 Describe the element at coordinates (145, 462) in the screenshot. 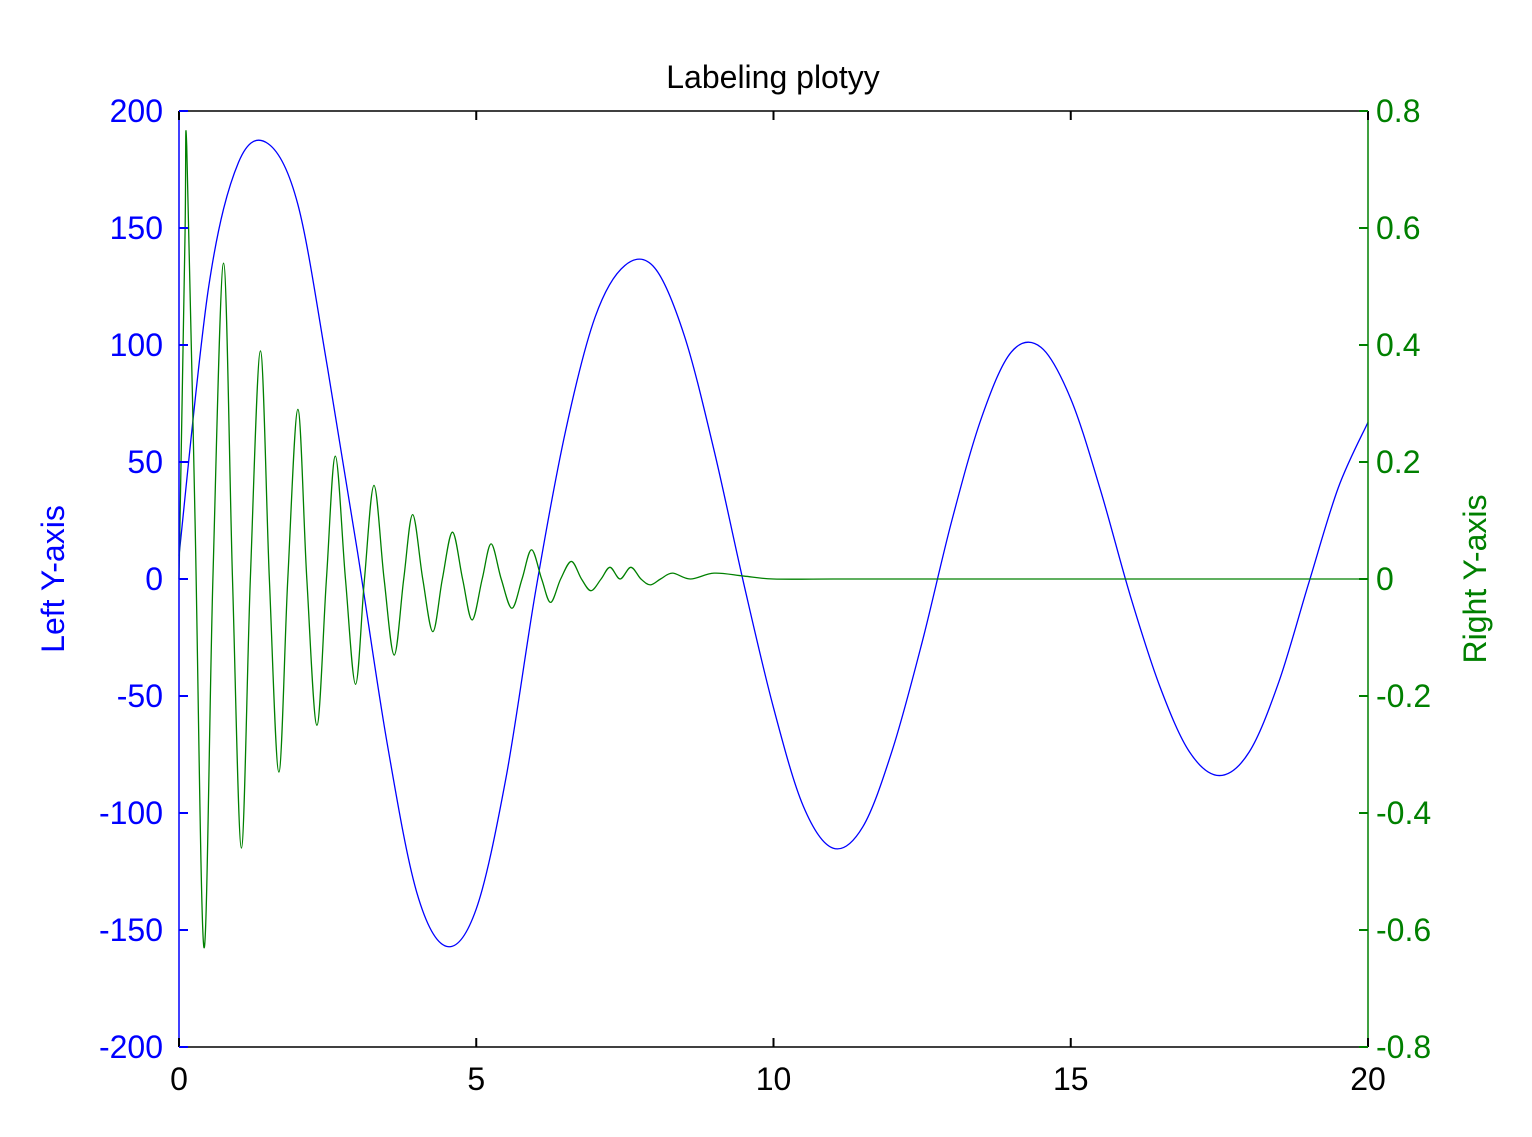

I see `left-y-tick-label: 50` at that location.